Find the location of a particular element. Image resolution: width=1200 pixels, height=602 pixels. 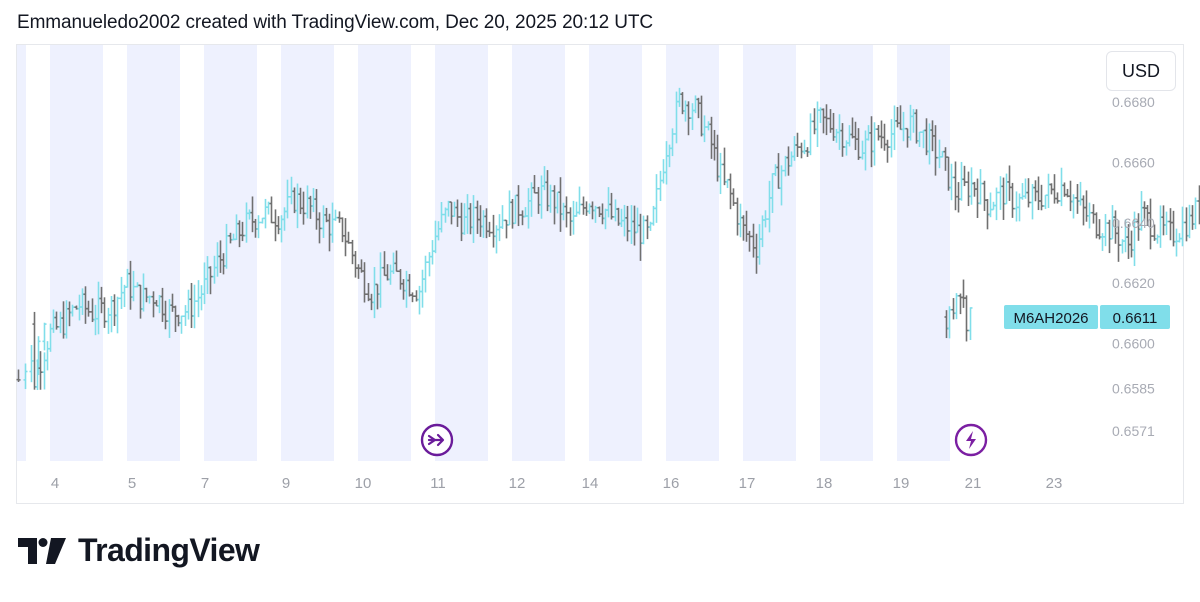

tradingview-logo-icon is located at coordinates (42, 550).